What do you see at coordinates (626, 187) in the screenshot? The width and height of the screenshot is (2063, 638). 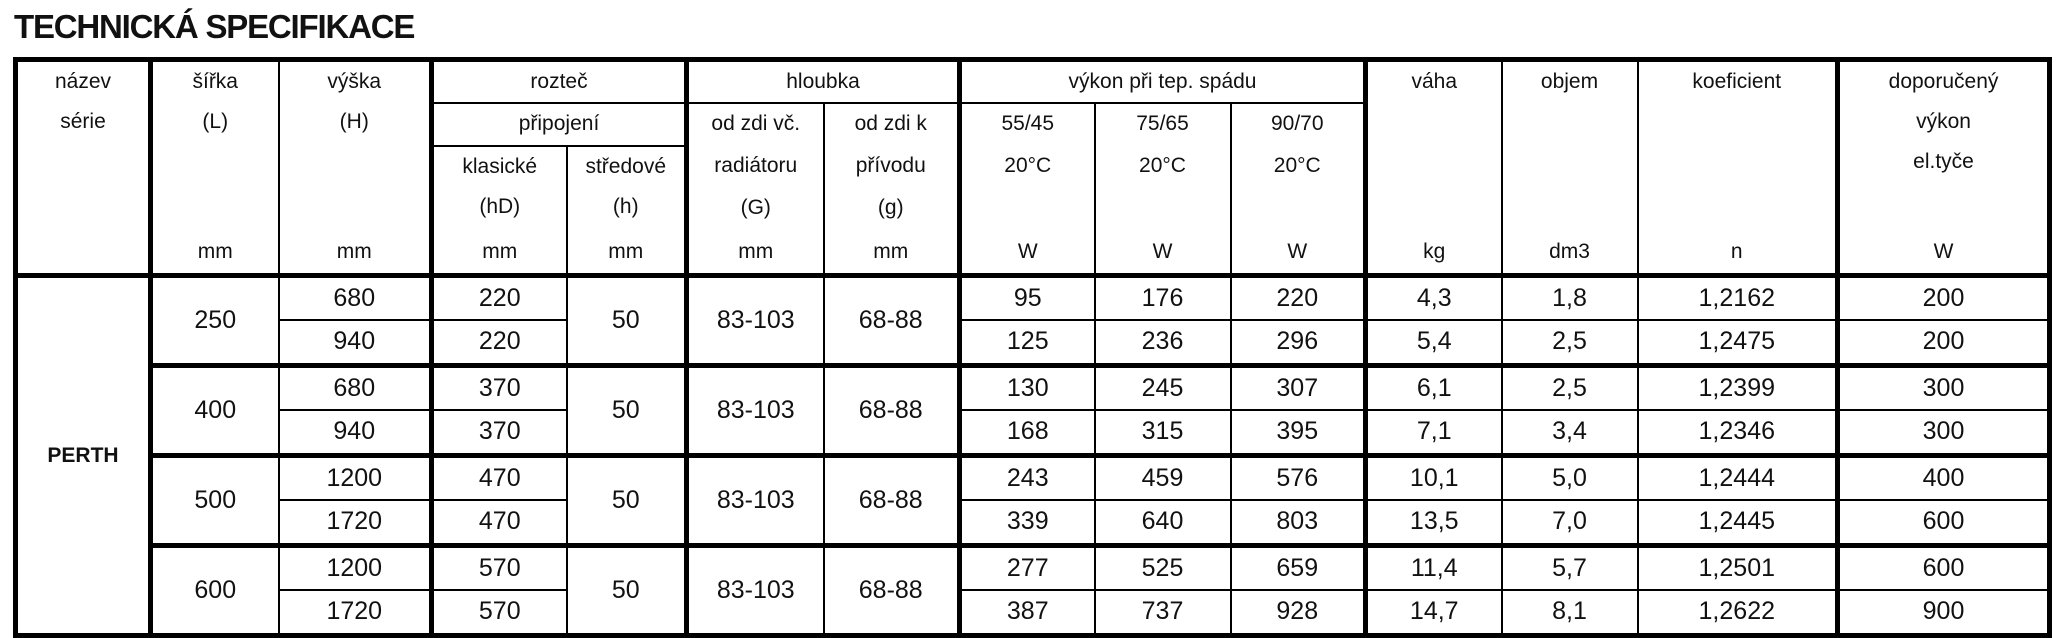 I see `header-stredove: středové (h)` at bounding box center [626, 187].